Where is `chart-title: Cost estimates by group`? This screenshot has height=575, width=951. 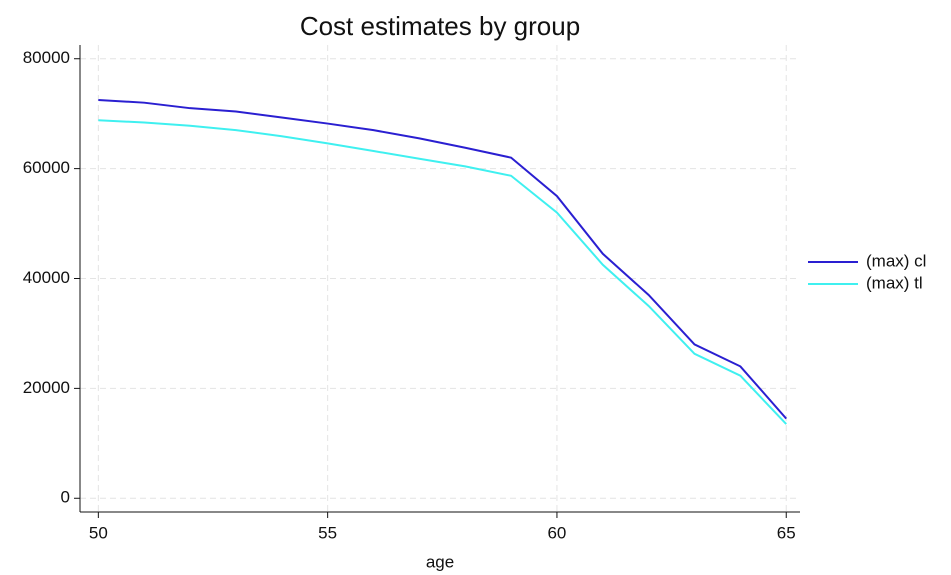 chart-title: Cost estimates by group is located at coordinates (440, 26).